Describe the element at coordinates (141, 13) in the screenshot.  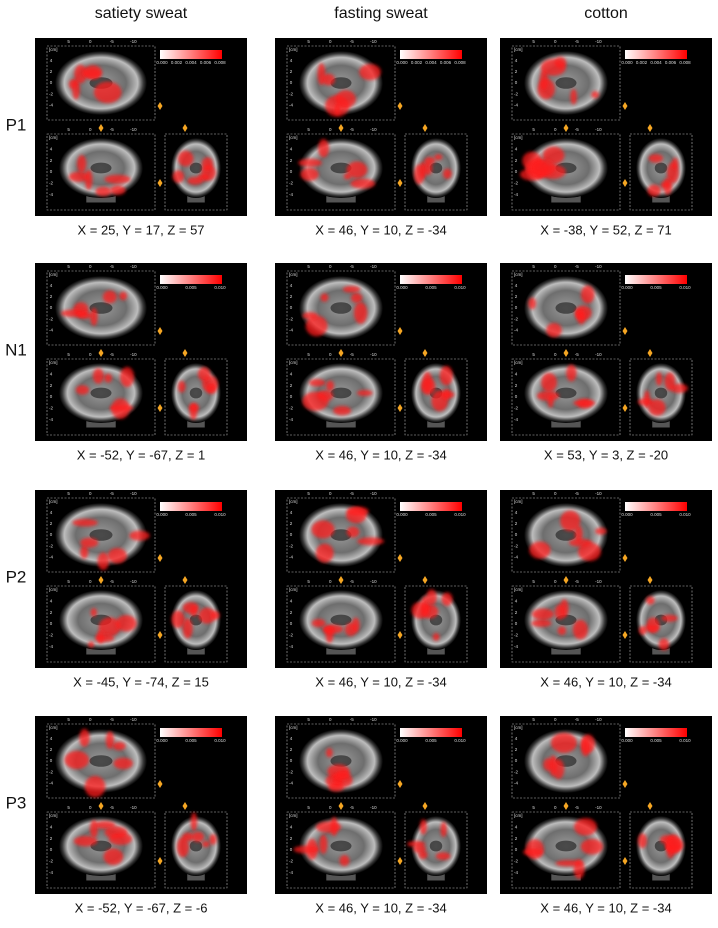
I see `column-header: satiety sweat` at that location.